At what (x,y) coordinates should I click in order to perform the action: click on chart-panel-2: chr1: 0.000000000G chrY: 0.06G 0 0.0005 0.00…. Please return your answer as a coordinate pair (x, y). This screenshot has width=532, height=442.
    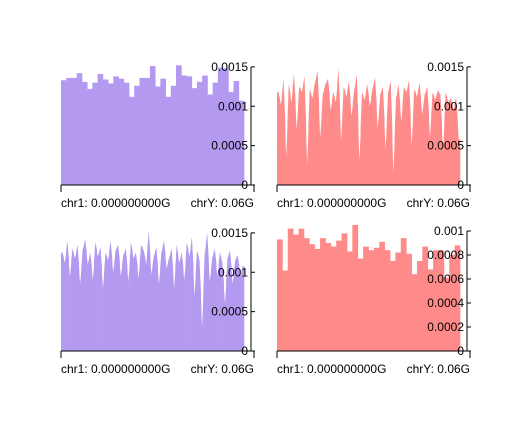
    Looking at the image, I should click on (374, 135).